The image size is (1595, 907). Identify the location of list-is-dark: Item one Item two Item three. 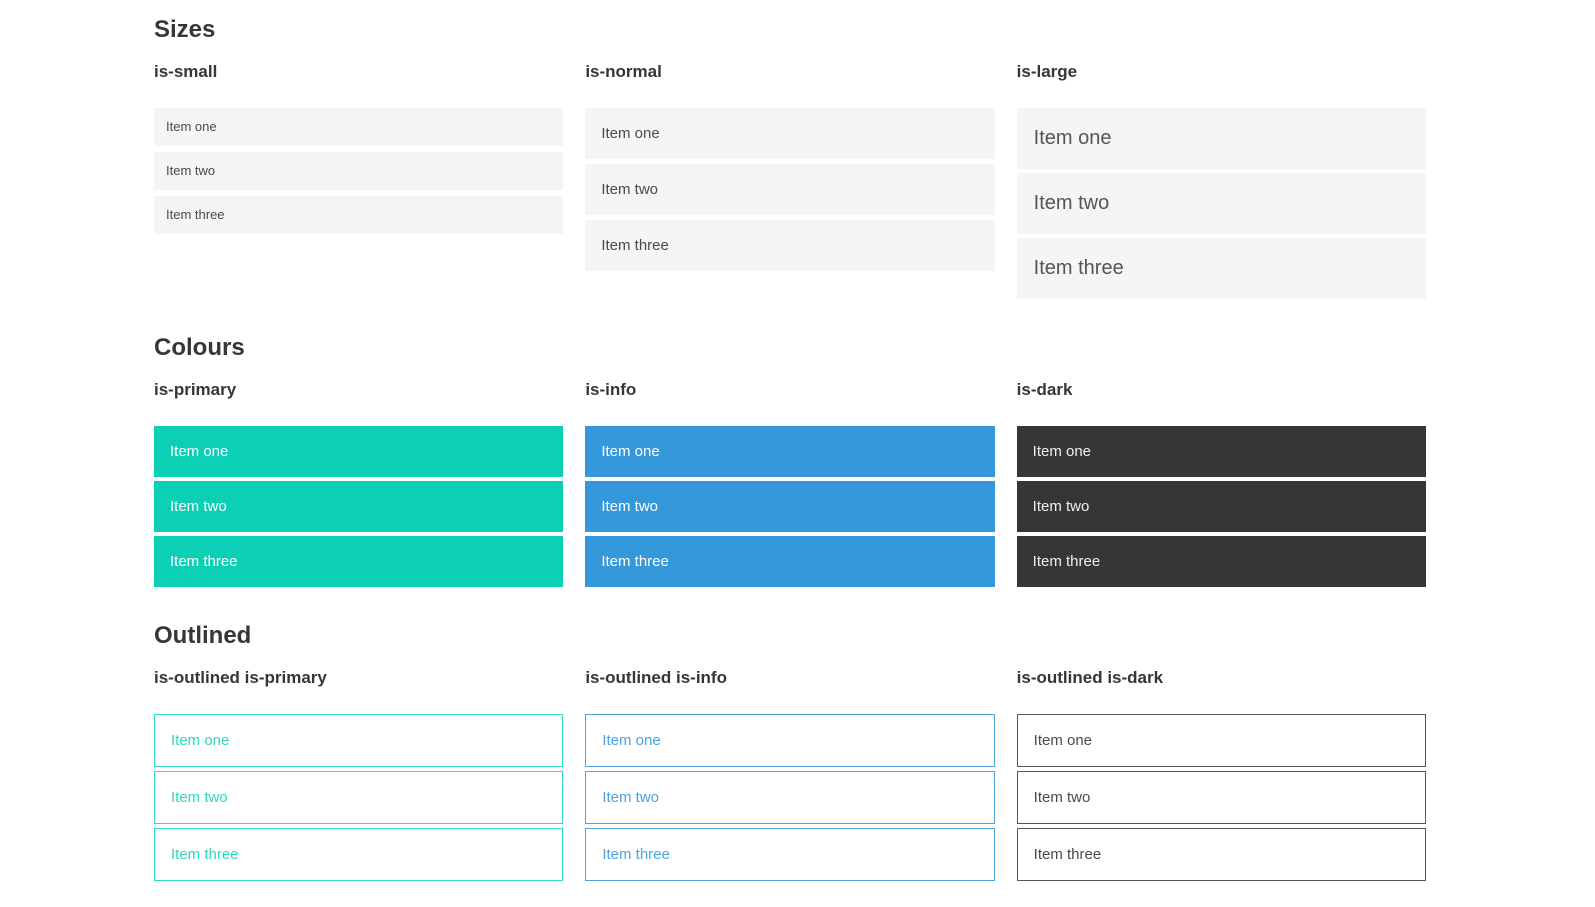
(1221, 506).